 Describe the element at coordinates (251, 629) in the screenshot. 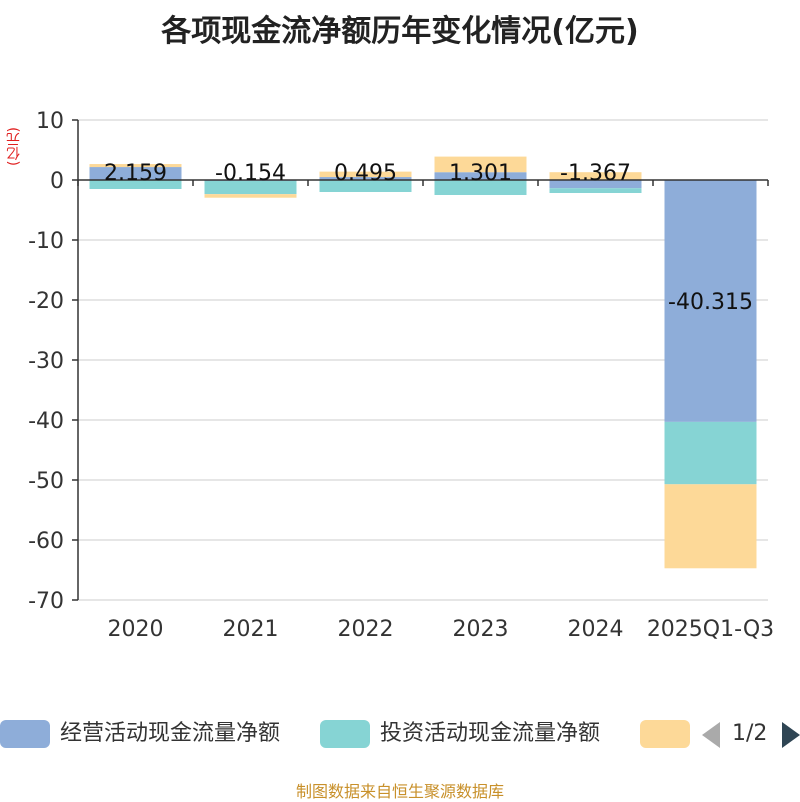

I see `x-tick-label: 2021` at that location.